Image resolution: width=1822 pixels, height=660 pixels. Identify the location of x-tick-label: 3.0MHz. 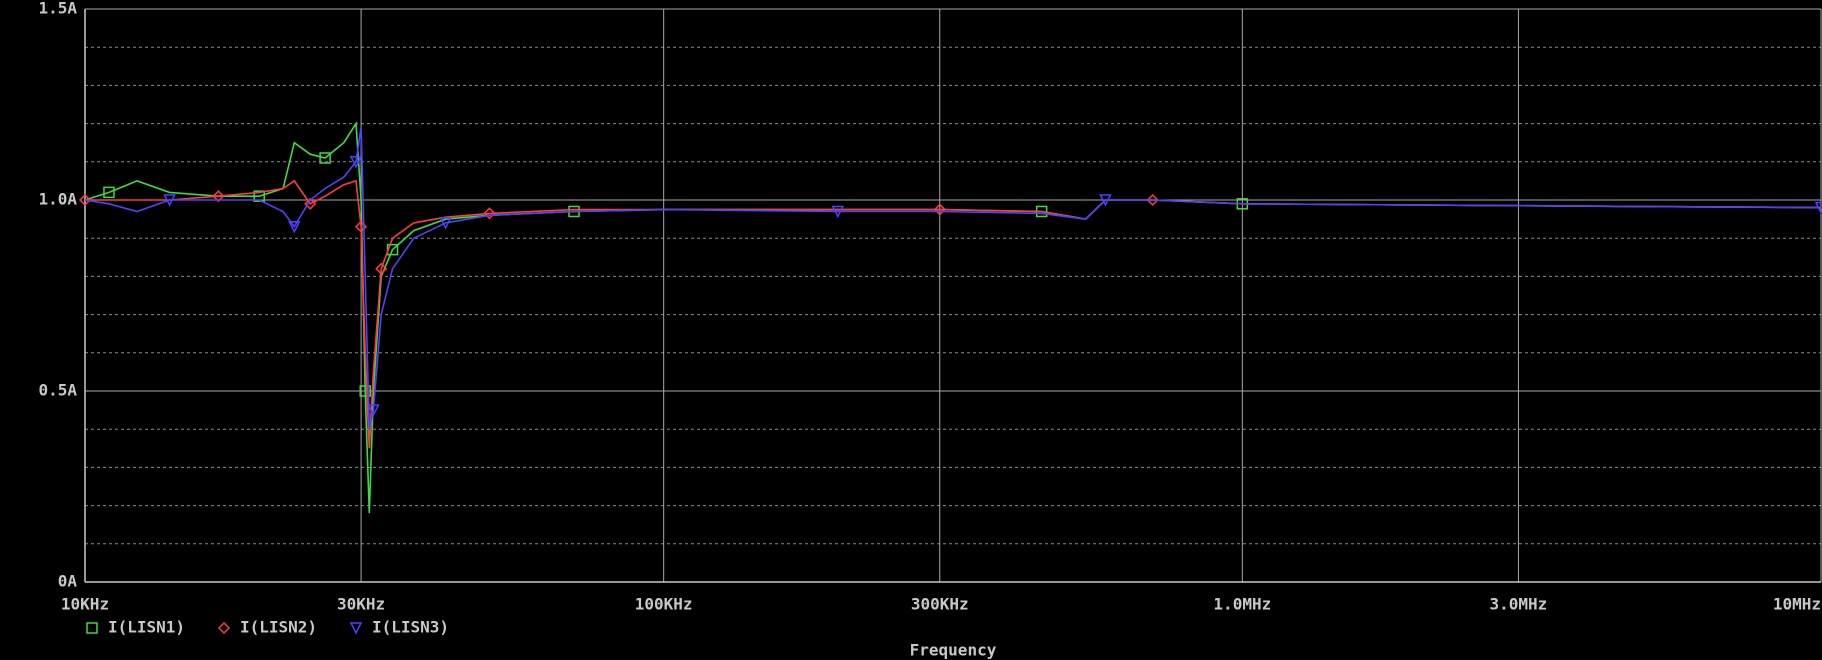
(1519, 604).